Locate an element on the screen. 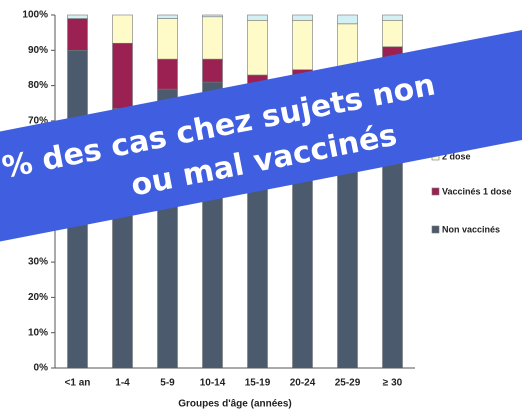 Image resolution: width=522 pixels, height=412 pixels. y-tick-label: 90% is located at coordinates (38, 50).